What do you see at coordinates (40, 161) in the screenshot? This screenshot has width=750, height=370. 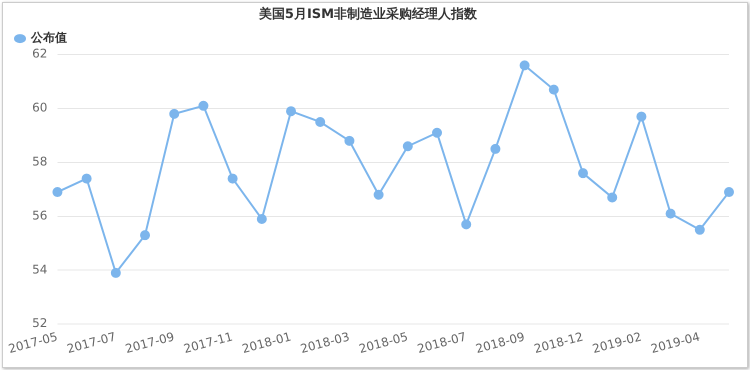 I see `y-tick-label: 58` at bounding box center [40, 161].